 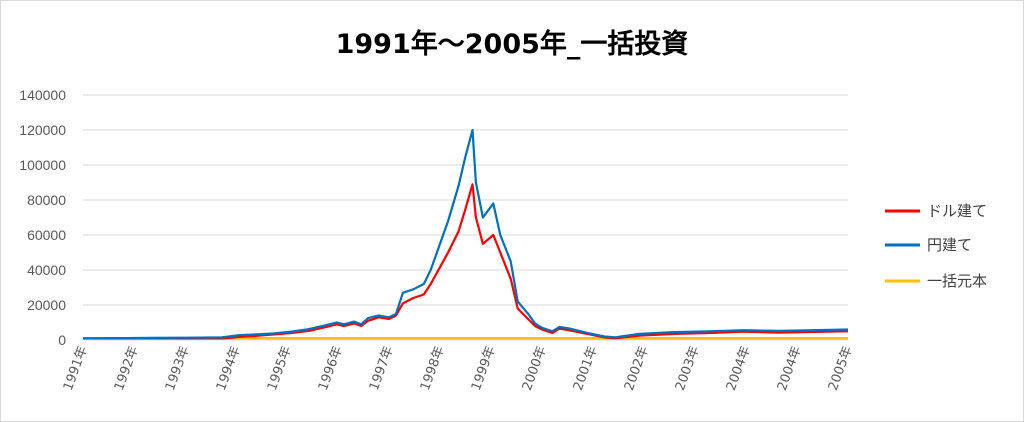 What do you see at coordinates (637, 368) in the screenshot?
I see `x-tick-label: 2002年` at bounding box center [637, 368].